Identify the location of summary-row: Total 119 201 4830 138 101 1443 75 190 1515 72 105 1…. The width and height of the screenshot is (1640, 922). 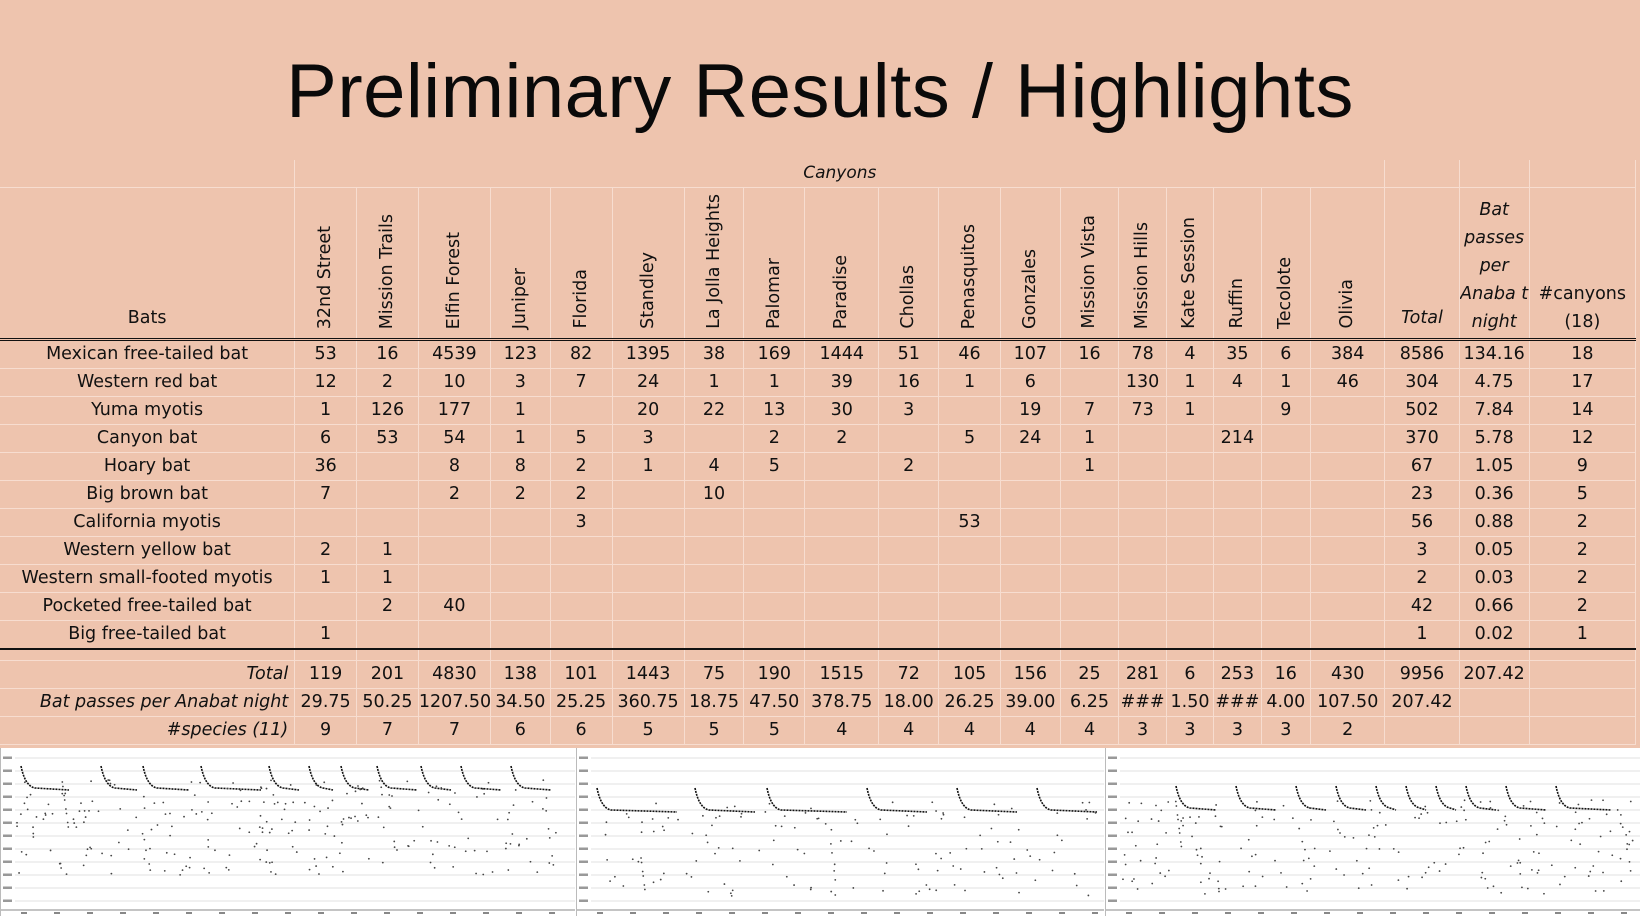
(818, 674).